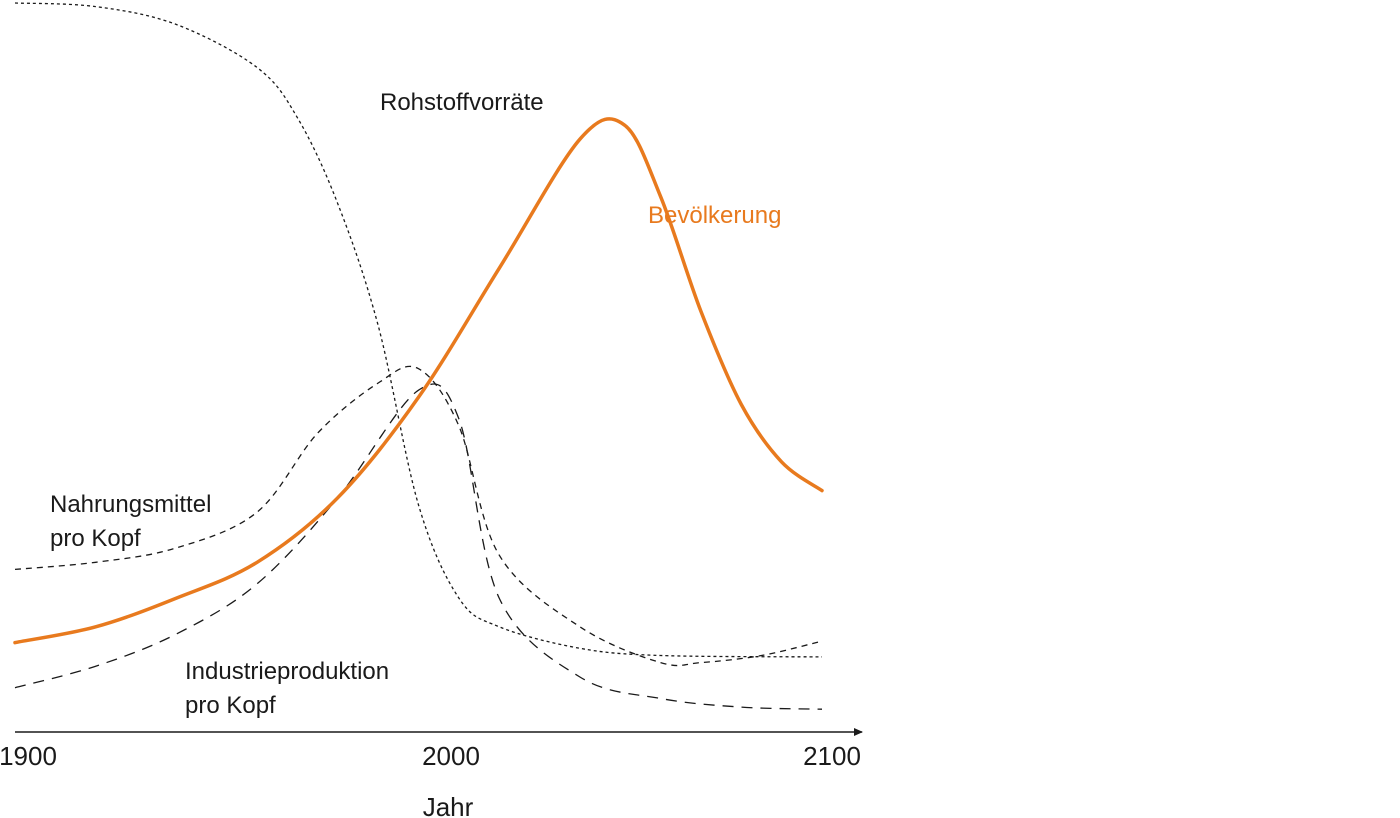 Image resolution: width=1400 pixels, height=818 pixels. What do you see at coordinates (448, 805) in the screenshot?
I see `x-axis-label: Jahr` at bounding box center [448, 805].